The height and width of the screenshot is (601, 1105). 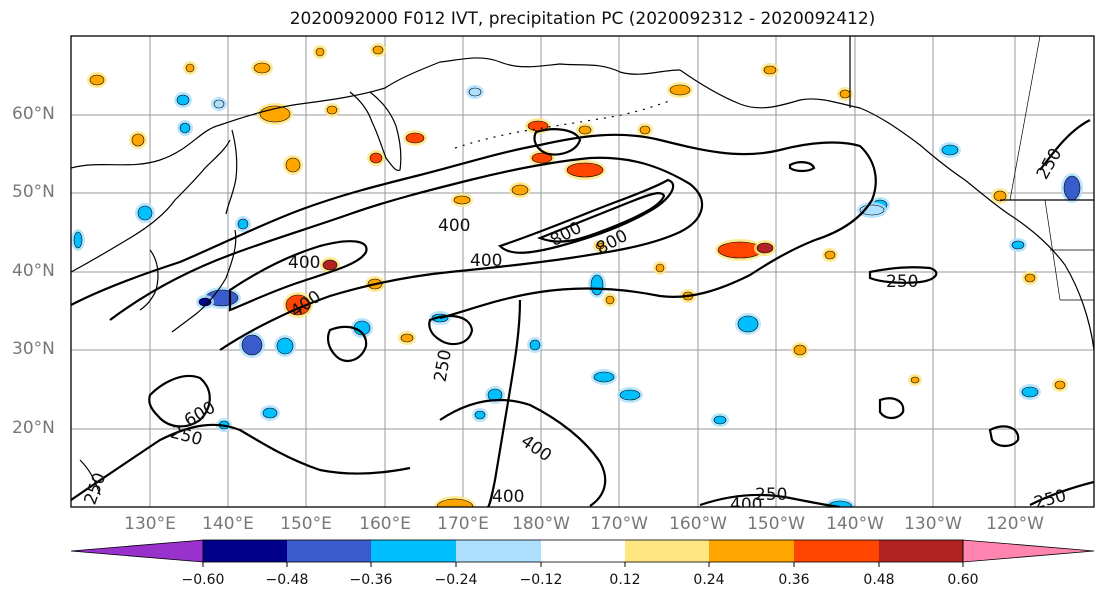 I want to click on contour-closed-c, so click(x=891, y=408).